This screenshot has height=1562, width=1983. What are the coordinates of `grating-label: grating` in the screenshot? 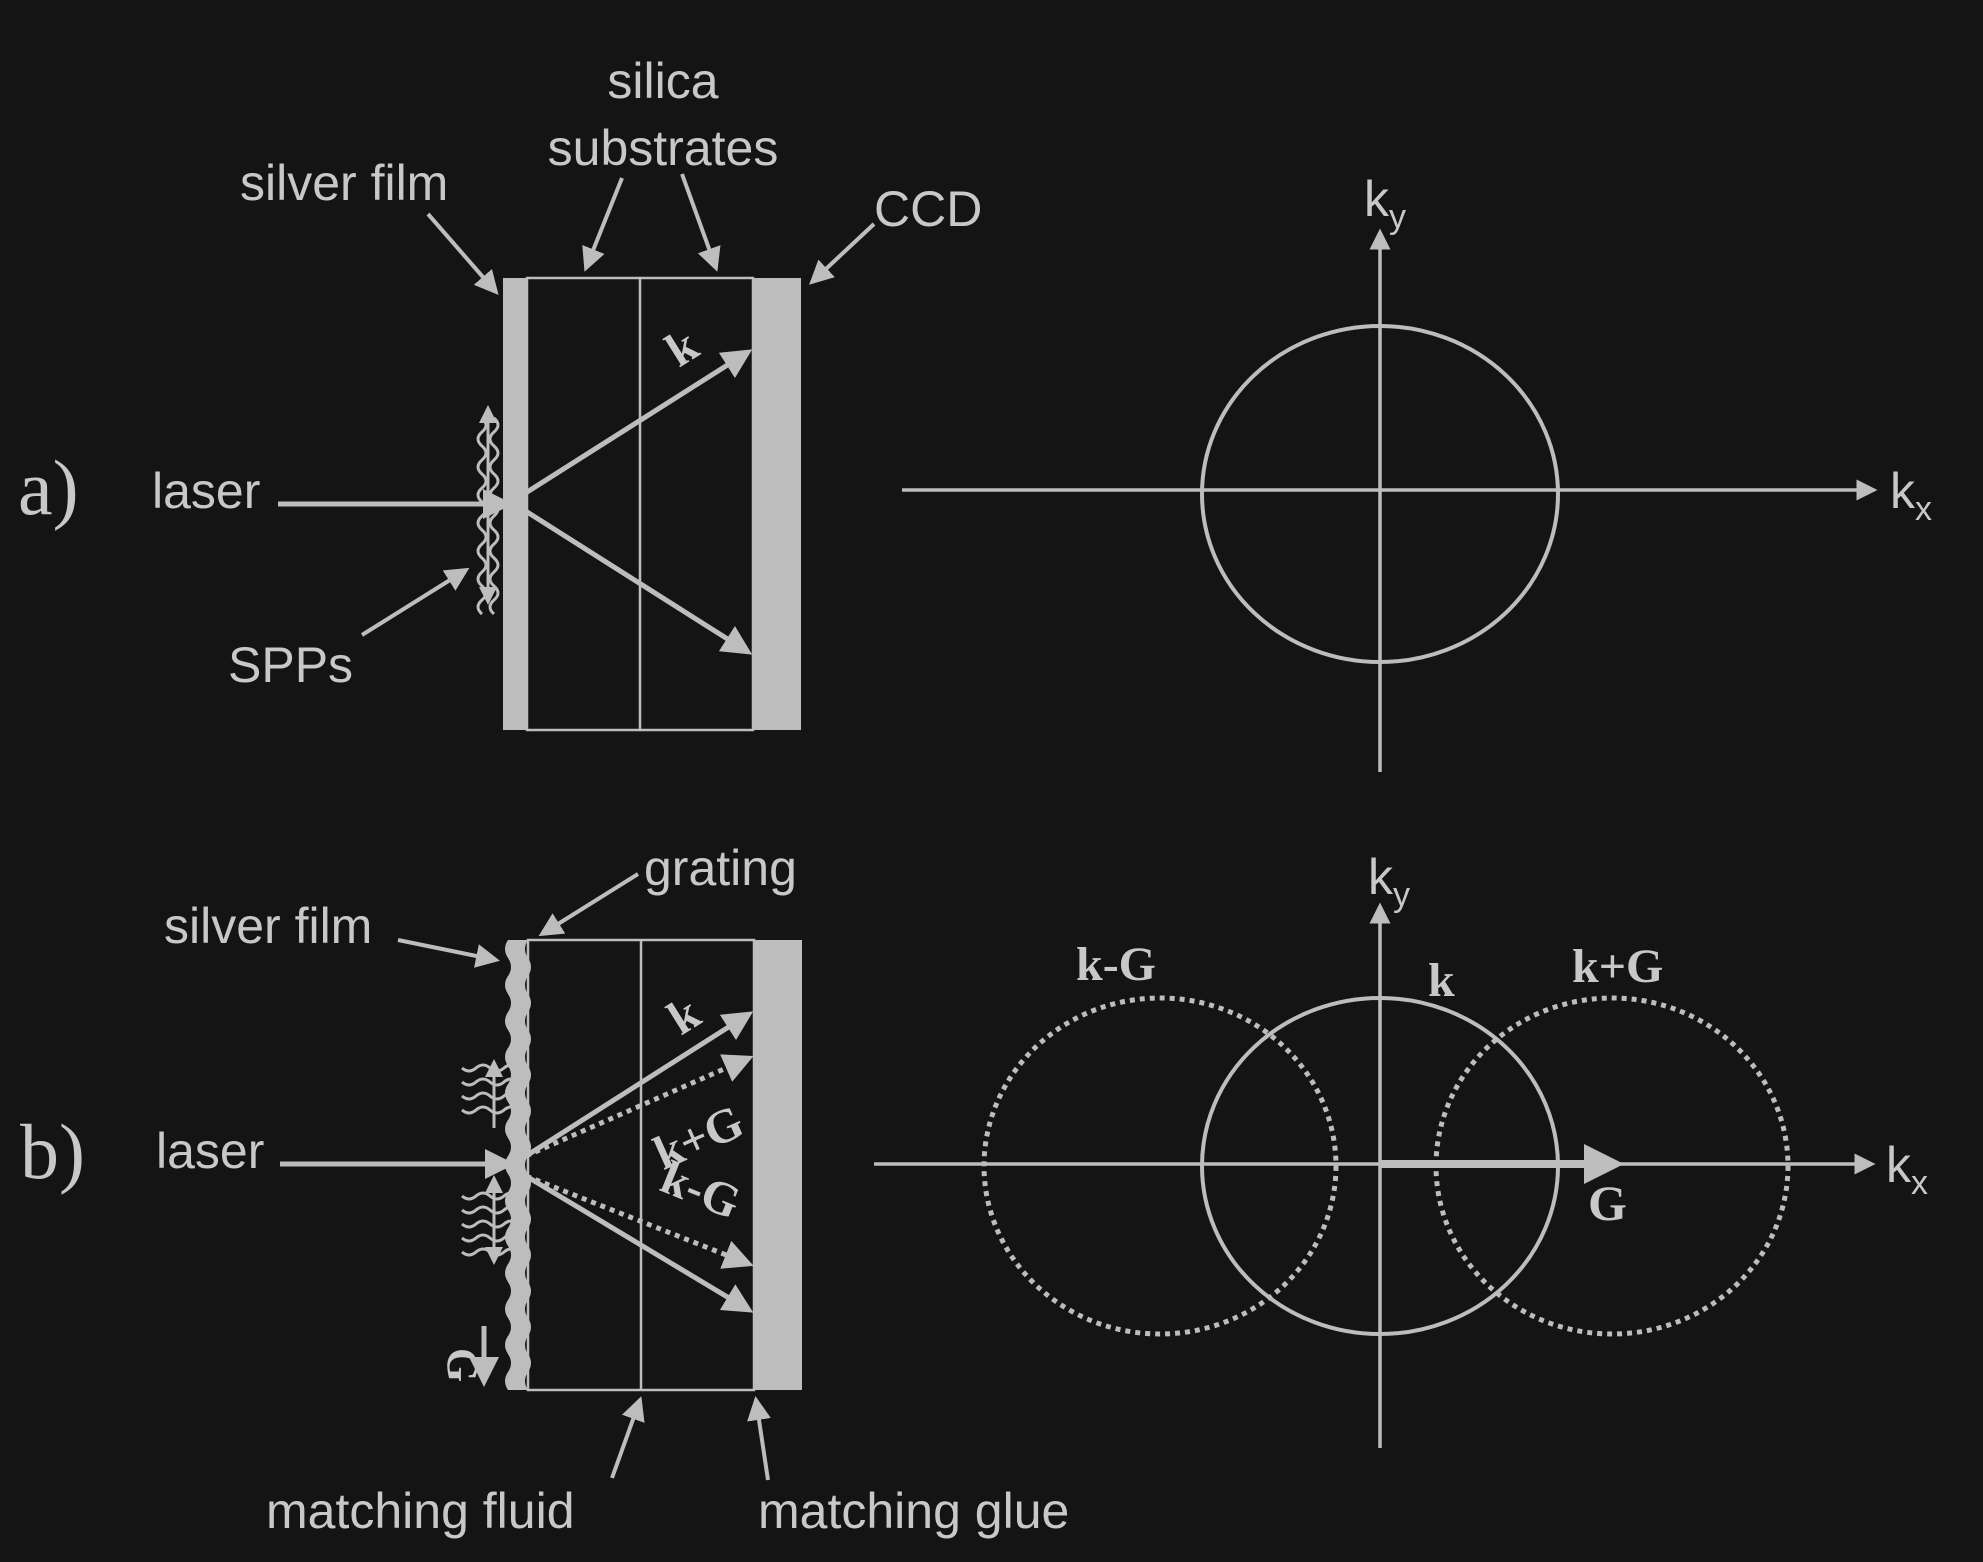 It's located at (720, 868).